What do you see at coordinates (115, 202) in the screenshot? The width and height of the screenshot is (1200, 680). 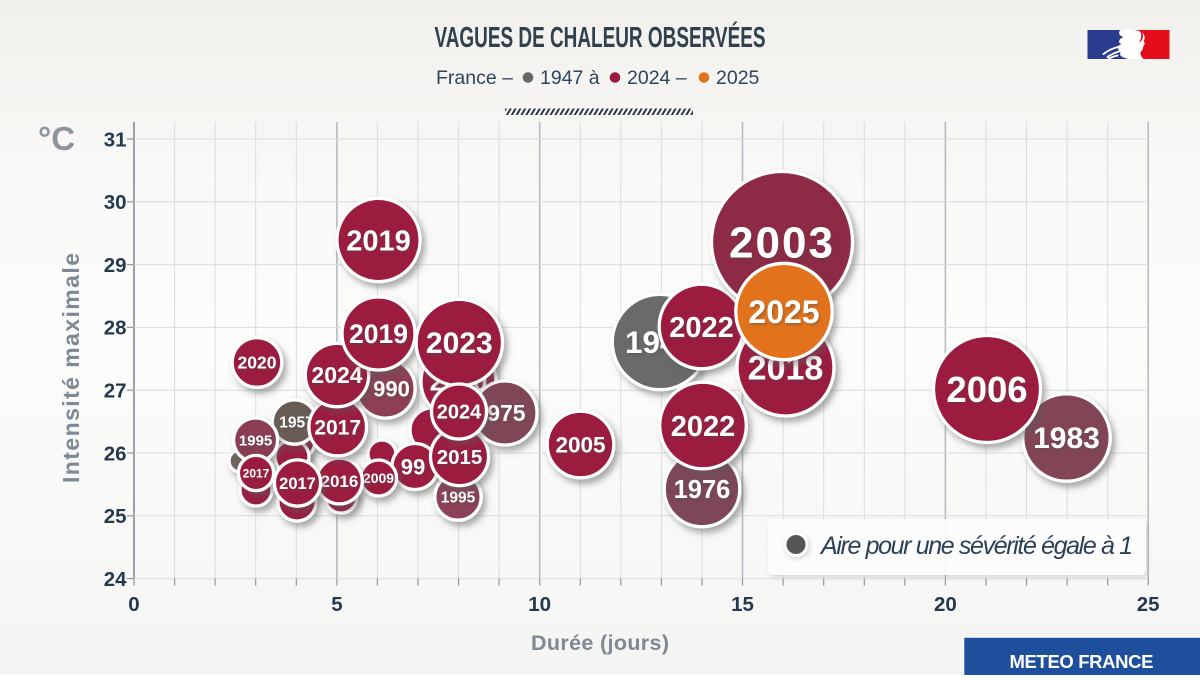 I see `svg-text: 30` at bounding box center [115, 202].